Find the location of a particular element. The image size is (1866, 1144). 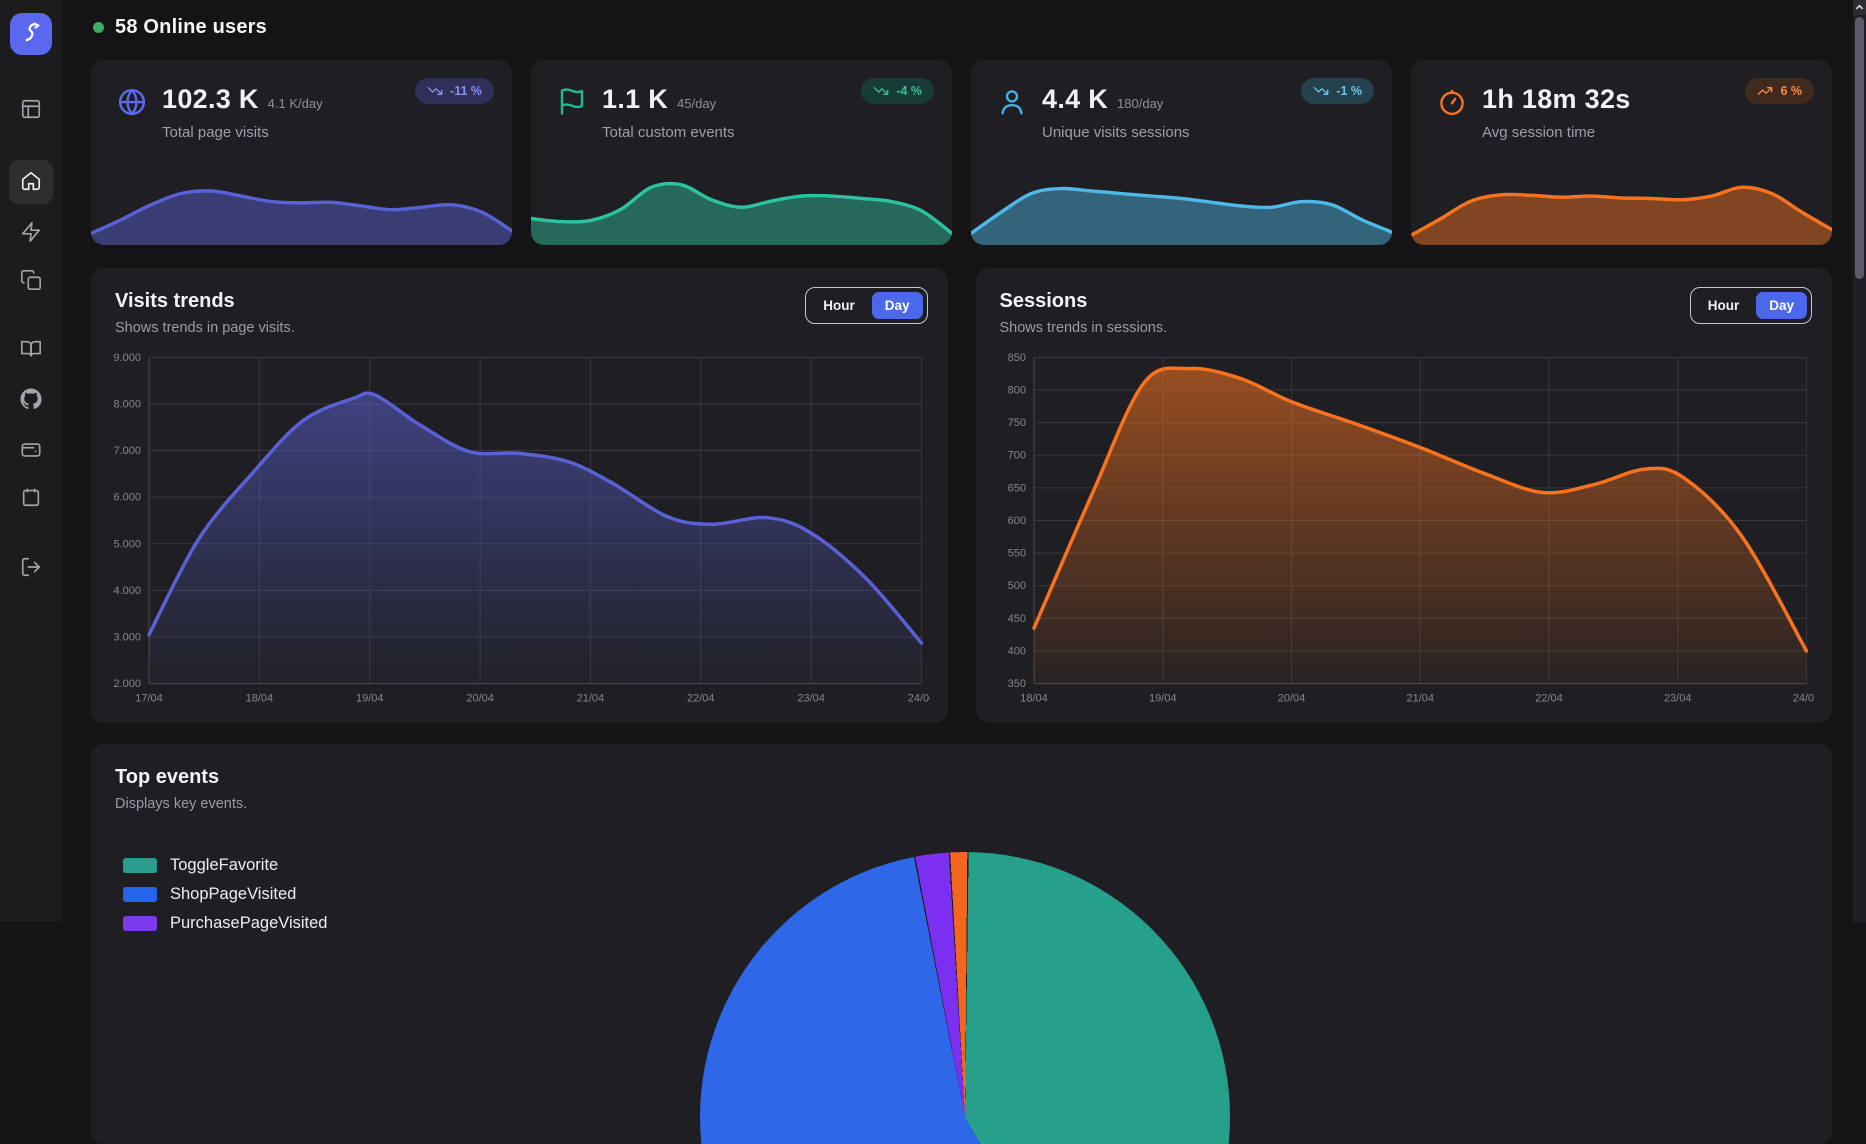

custom-events-sparkline is located at coordinates (741, 206).